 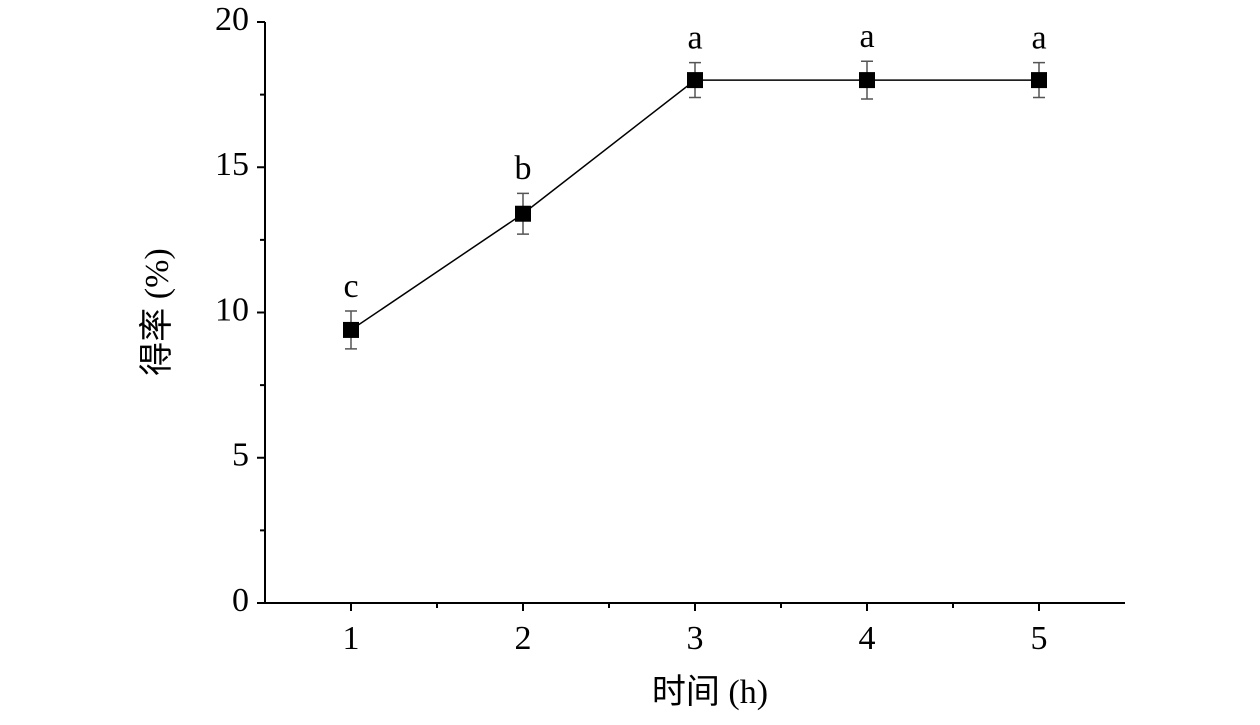 What do you see at coordinates (523, 168) in the screenshot?
I see `point-label: b` at bounding box center [523, 168].